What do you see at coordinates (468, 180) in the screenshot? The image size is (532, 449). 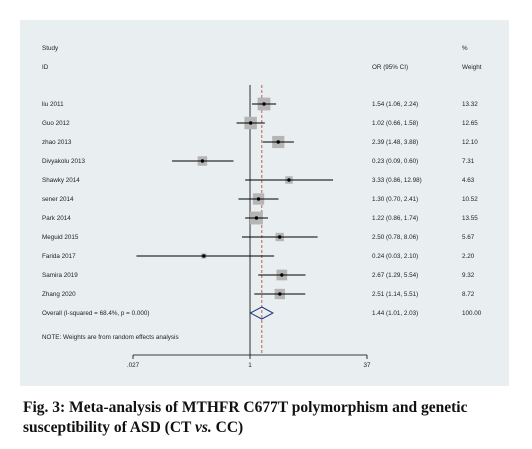 I see `study-weight: 4.63` at bounding box center [468, 180].